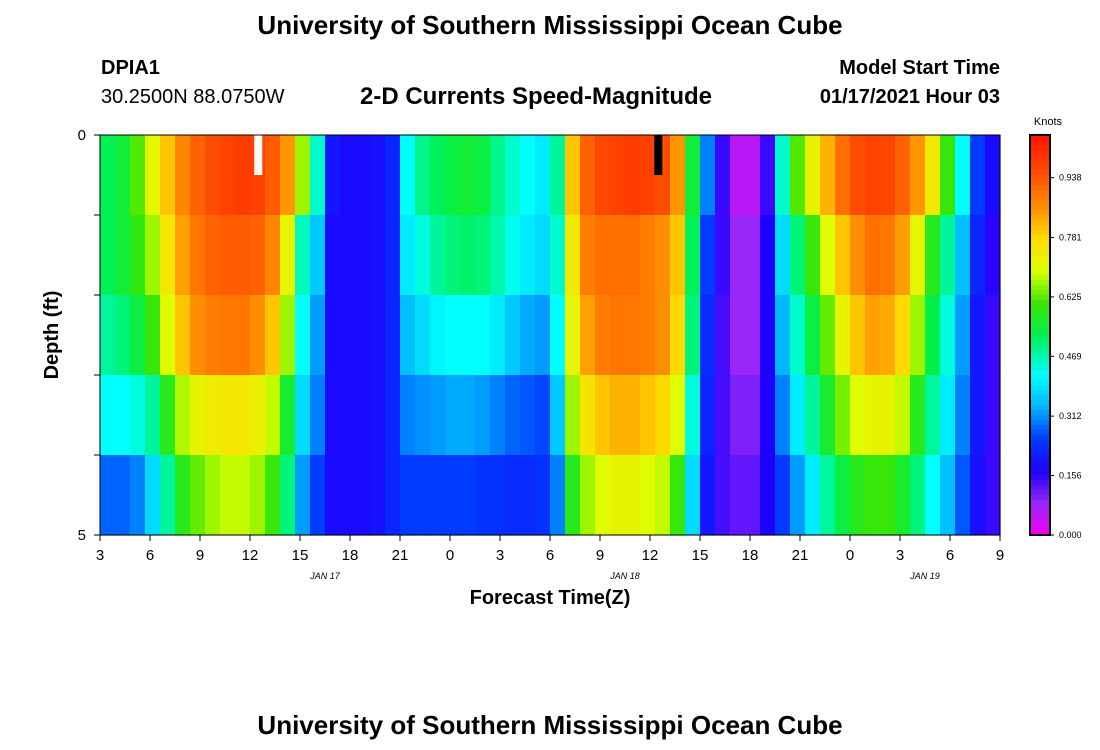 The image size is (1100, 750). I want to click on colorbar-tick-label: 0.469, so click(1070, 356).